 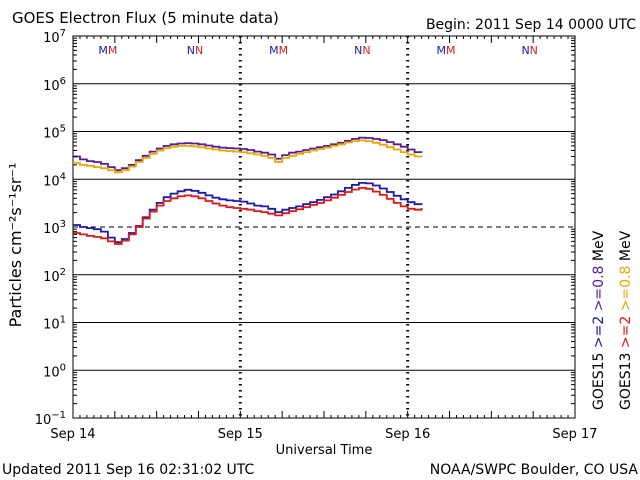 I want to click on begin-label: Begin: 2011 Sep 14 0000 UTC, so click(x=531, y=25).